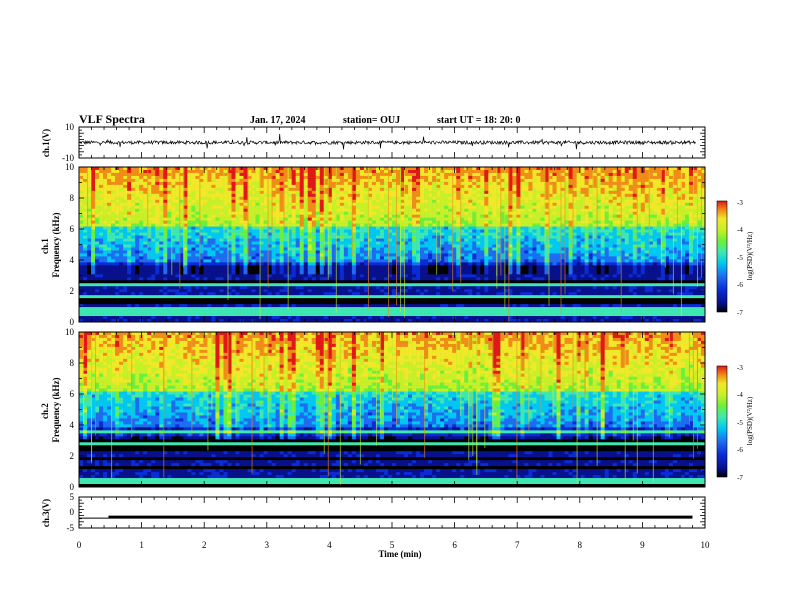 The width and height of the screenshot is (792, 612). Describe the element at coordinates (517, 545) in the screenshot. I see `x-tick-label: 7` at that location.